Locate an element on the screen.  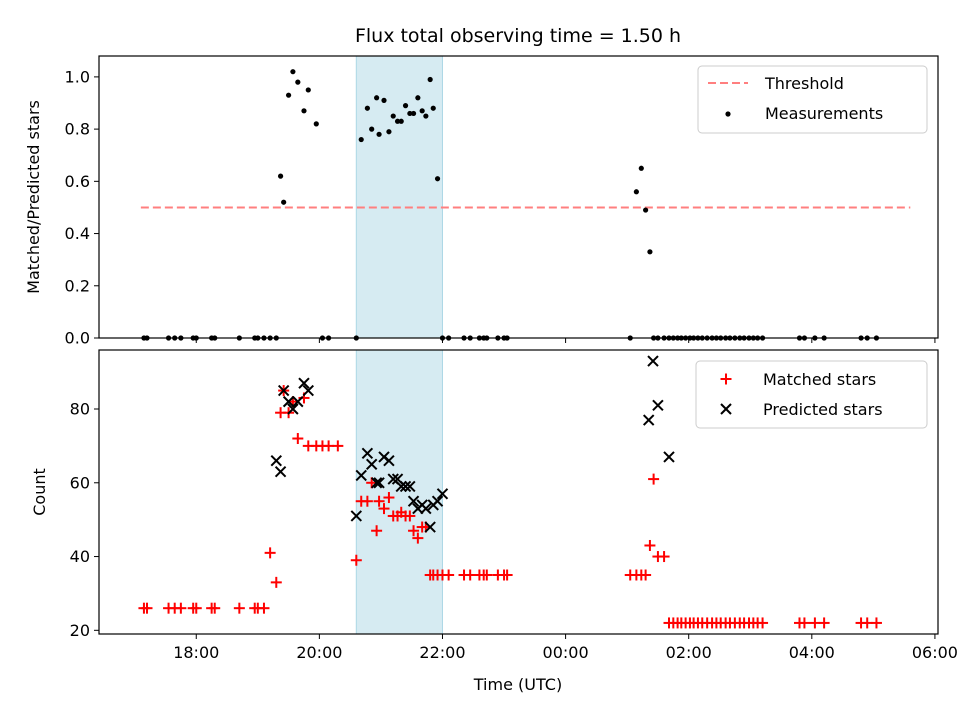
y-tick-label: 0.0 is located at coordinates (77, 338).